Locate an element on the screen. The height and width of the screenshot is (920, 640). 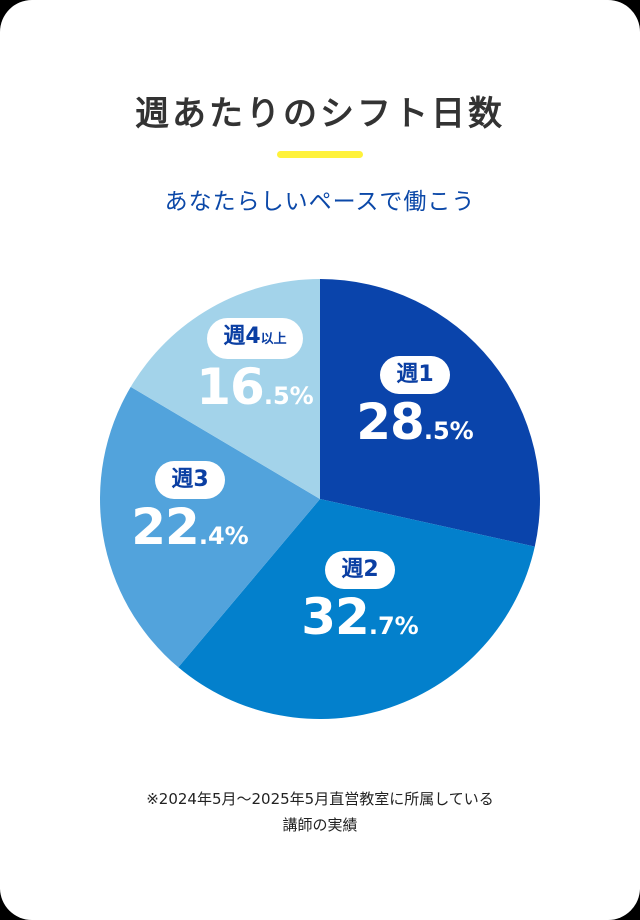
slice-label-week1: 週1 28.5% is located at coordinates (415, 407).